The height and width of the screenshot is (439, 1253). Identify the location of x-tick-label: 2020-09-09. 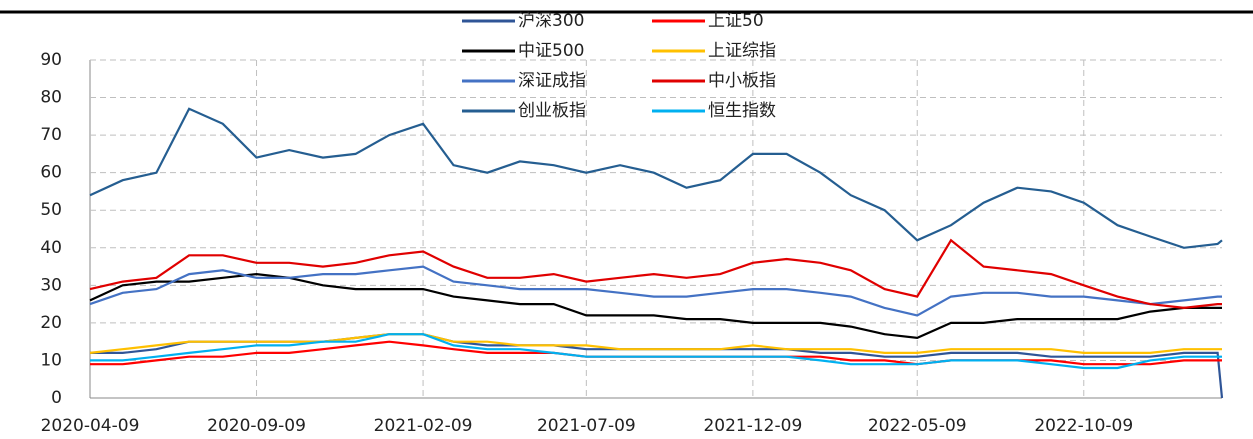
(256, 426).